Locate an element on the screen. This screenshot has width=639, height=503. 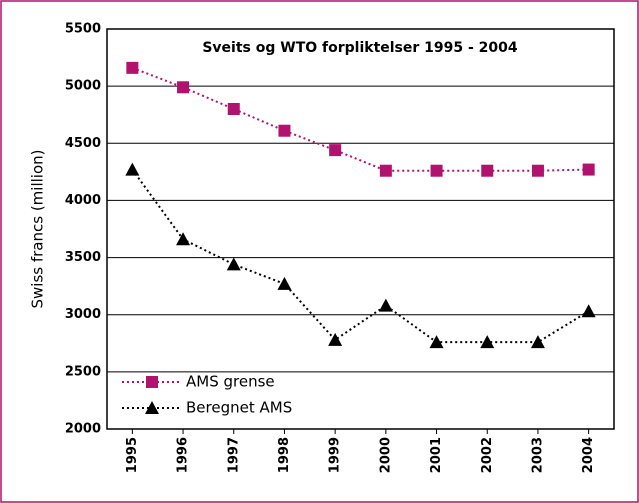
y-tick-label: 3500 is located at coordinates (83, 257).